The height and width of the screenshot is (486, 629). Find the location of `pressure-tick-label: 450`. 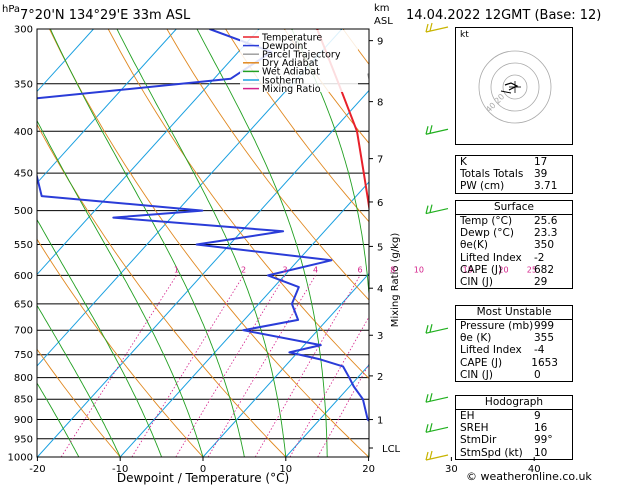

pressure-tick-label: 450 is located at coordinates (23, 174).